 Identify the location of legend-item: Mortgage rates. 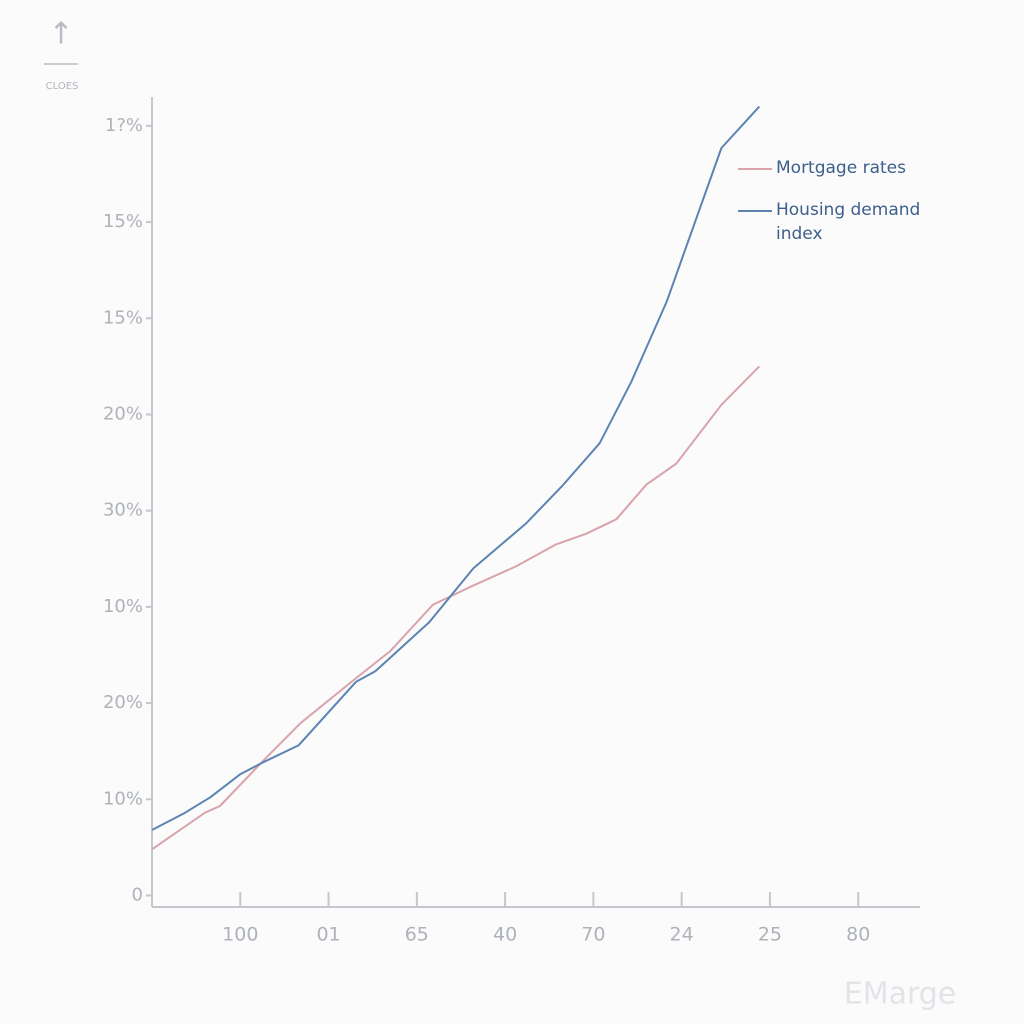
(838, 168).